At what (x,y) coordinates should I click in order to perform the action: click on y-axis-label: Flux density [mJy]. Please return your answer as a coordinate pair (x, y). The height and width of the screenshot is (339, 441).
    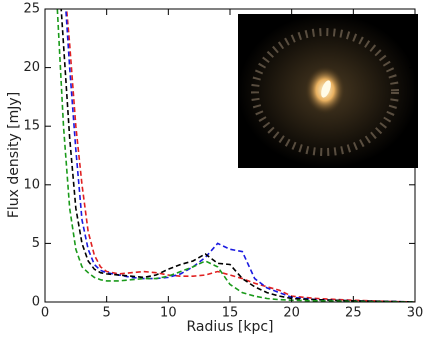
    Looking at the image, I should click on (14, 155).